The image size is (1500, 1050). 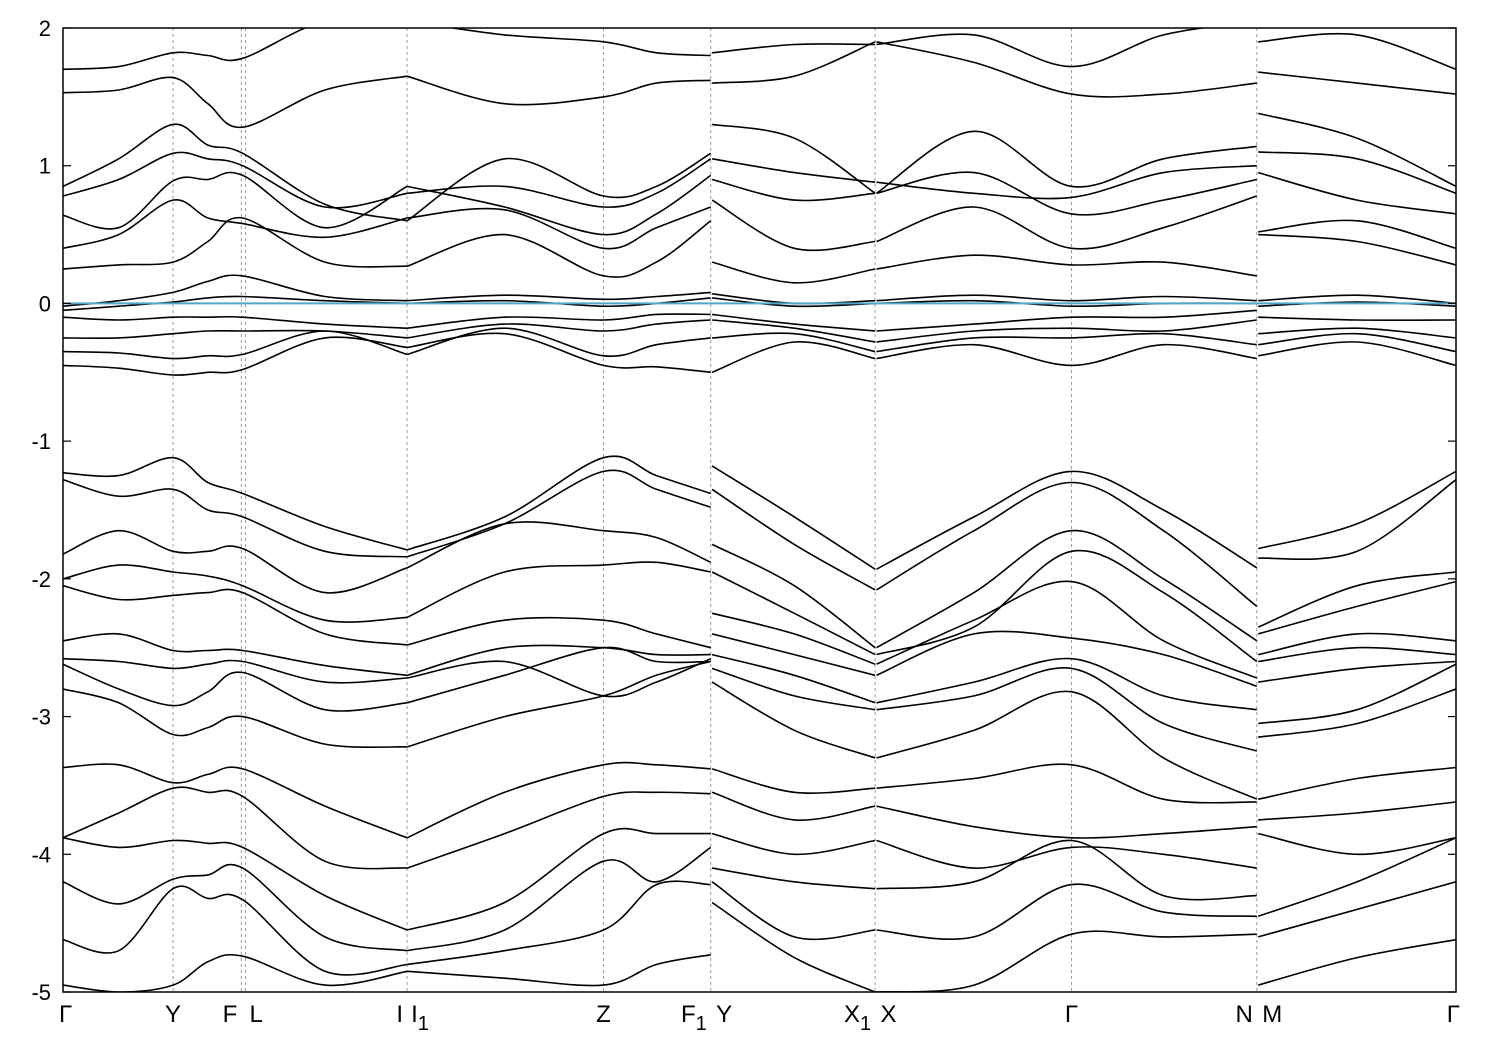 What do you see at coordinates (558, 830) in the screenshot?
I see `band-s1-b23` at bounding box center [558, 830].